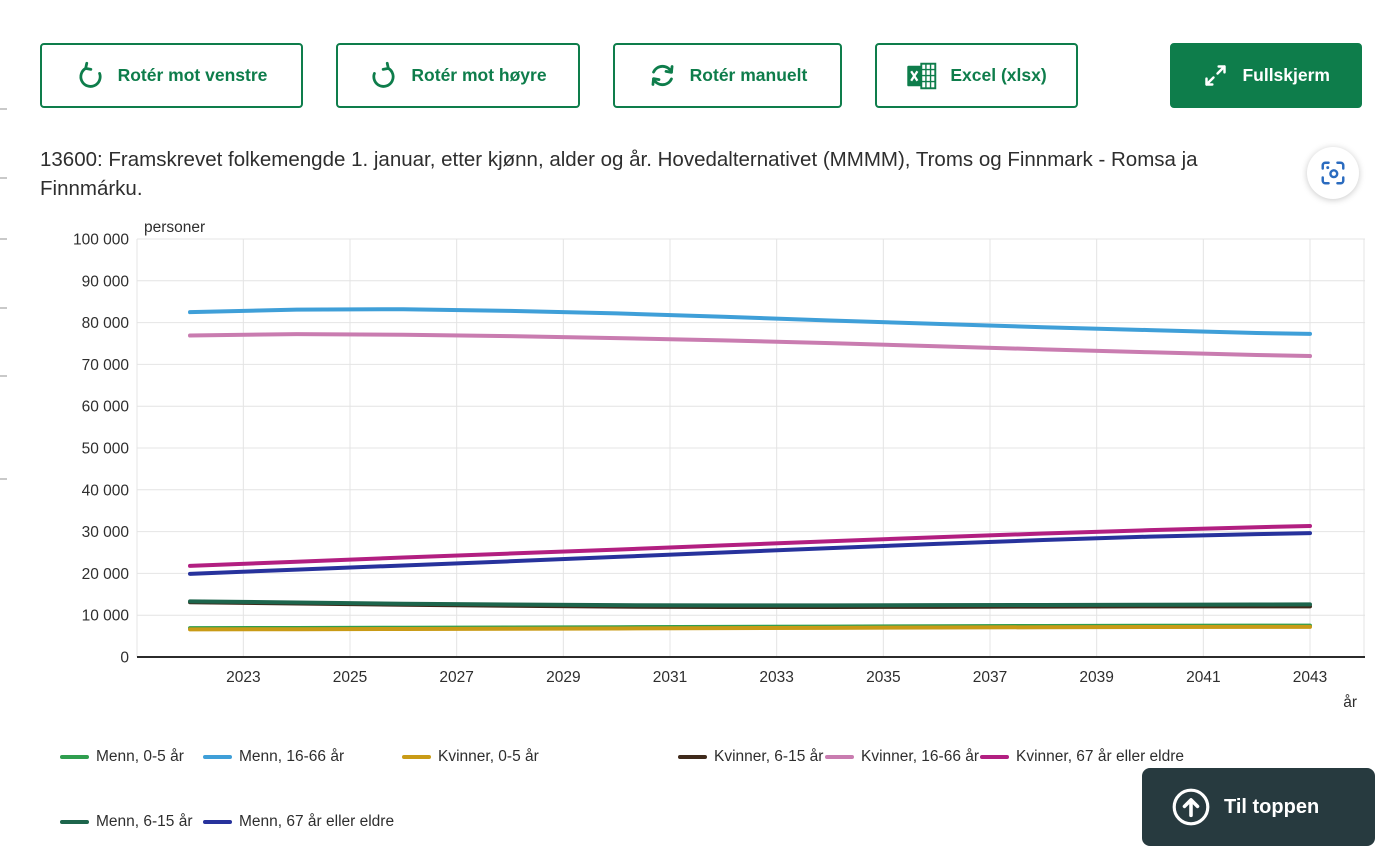 The width and height of the screenshot is (1375, 850). I want to click on legend-item-menn-0-5: Menn, 0-5 år, so click(122, 757).